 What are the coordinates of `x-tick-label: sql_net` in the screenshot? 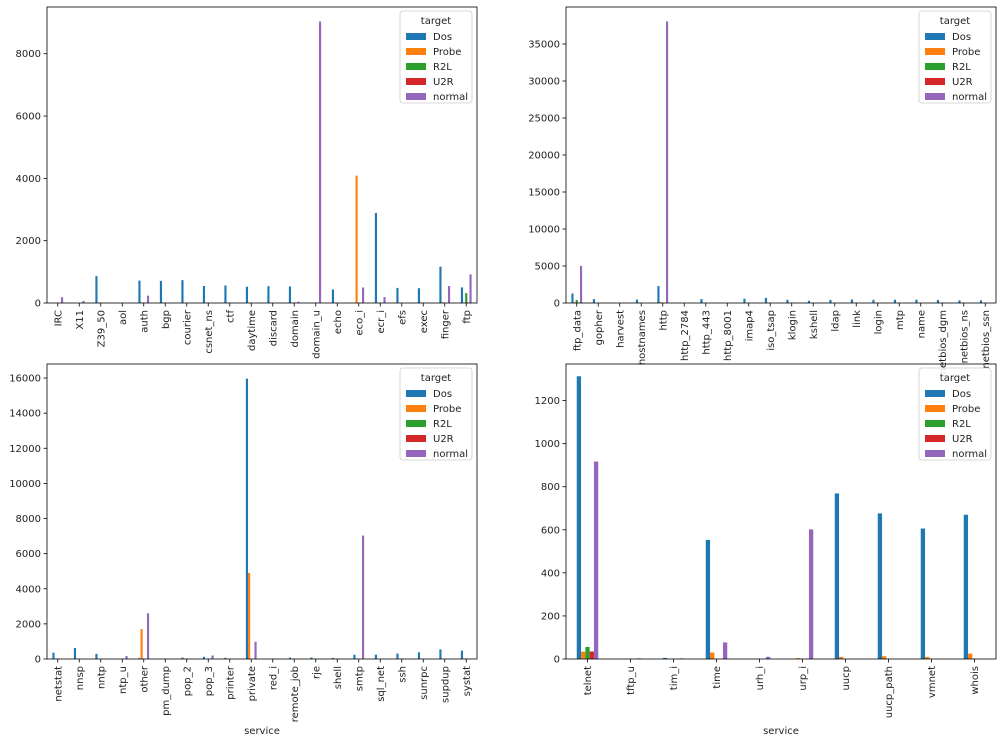 It's located at (381, 684).